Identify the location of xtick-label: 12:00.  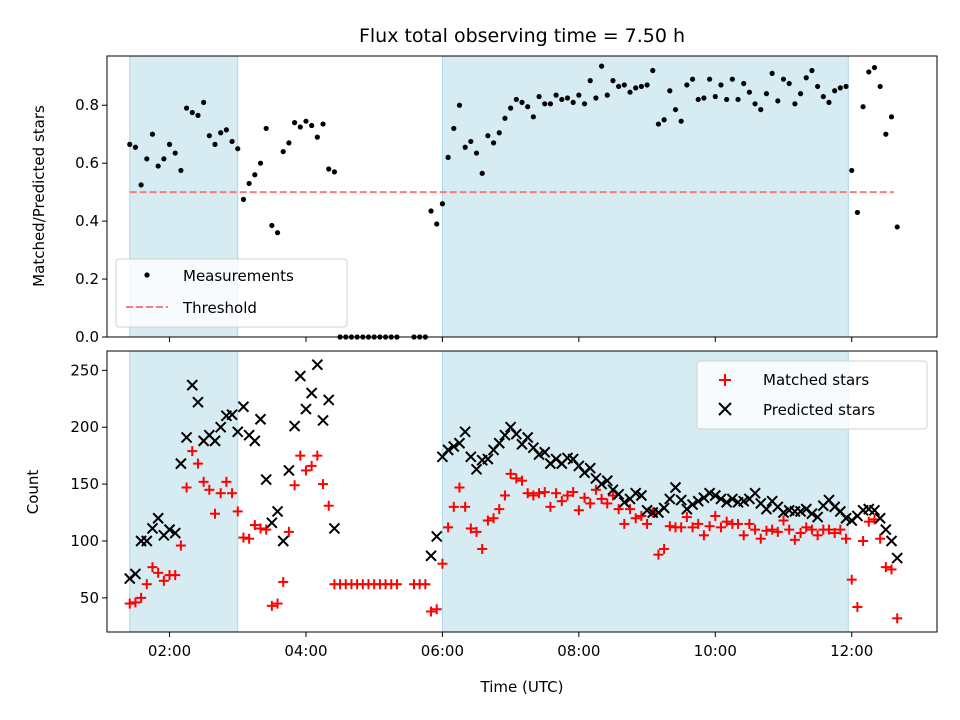
(851, 651).